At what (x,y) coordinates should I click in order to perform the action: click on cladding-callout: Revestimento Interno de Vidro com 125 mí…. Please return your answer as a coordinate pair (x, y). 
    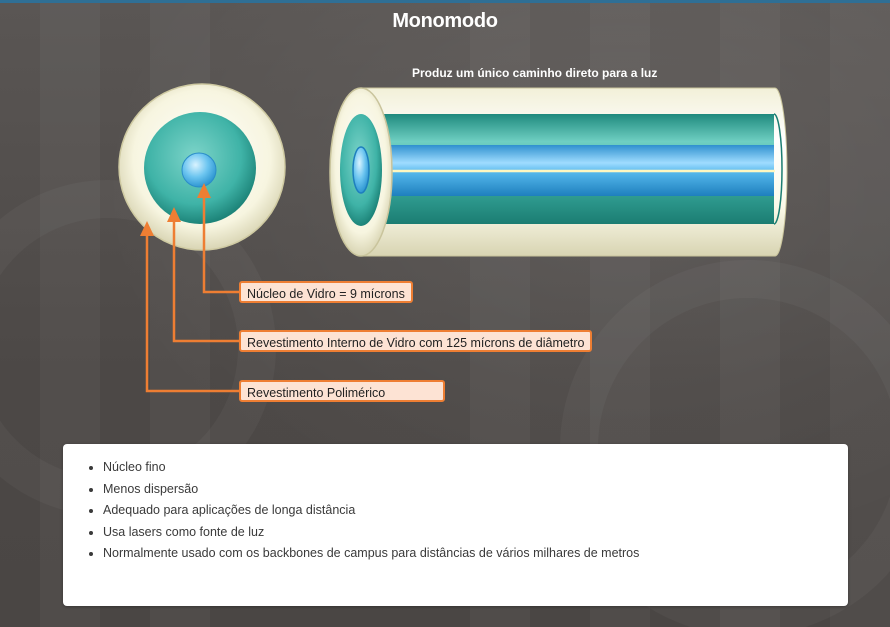
    Looking at the image, I should click on (416, 341).